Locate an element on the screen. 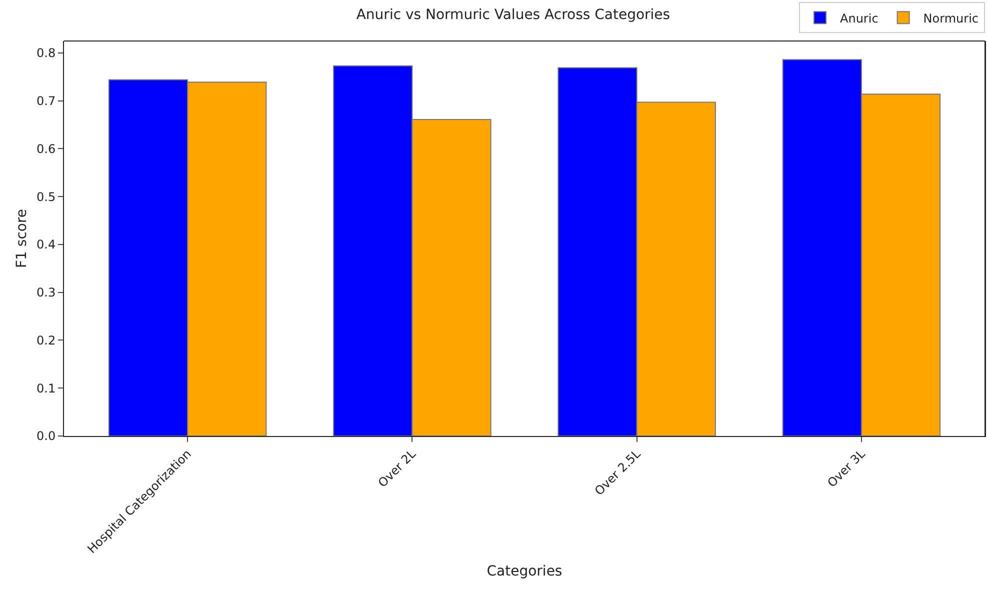  y-tick-label: 0.8 is located at coordinates (46, 53).